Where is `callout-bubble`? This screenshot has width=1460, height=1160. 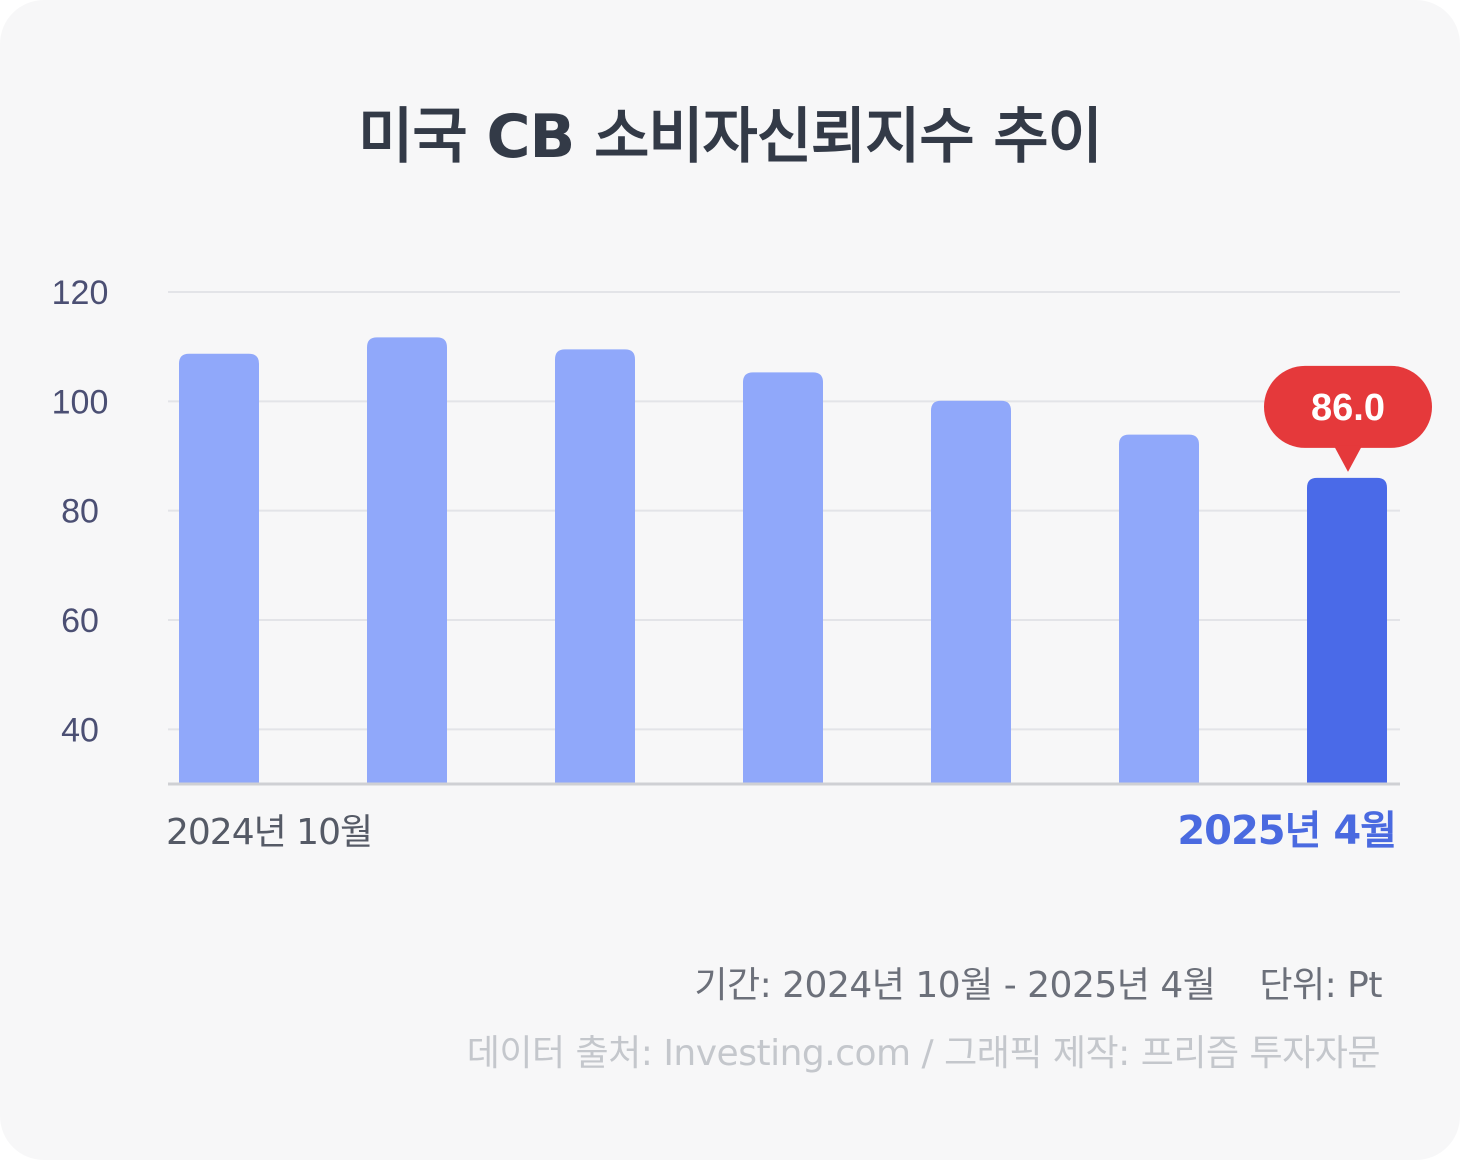 callout-bubble is located at coordinates (1348, 406).